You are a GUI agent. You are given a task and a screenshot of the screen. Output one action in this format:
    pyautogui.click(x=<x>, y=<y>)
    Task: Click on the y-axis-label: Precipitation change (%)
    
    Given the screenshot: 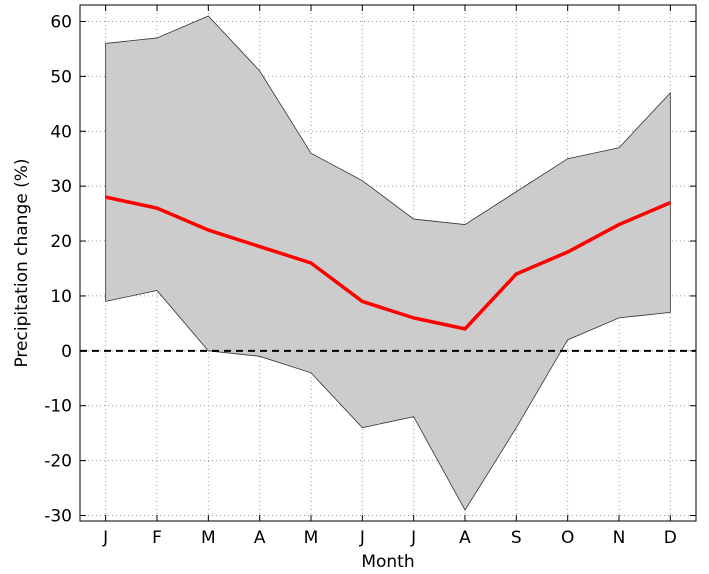 What is the action you would take?
    pyautogui.click(x=22, y=262)
    